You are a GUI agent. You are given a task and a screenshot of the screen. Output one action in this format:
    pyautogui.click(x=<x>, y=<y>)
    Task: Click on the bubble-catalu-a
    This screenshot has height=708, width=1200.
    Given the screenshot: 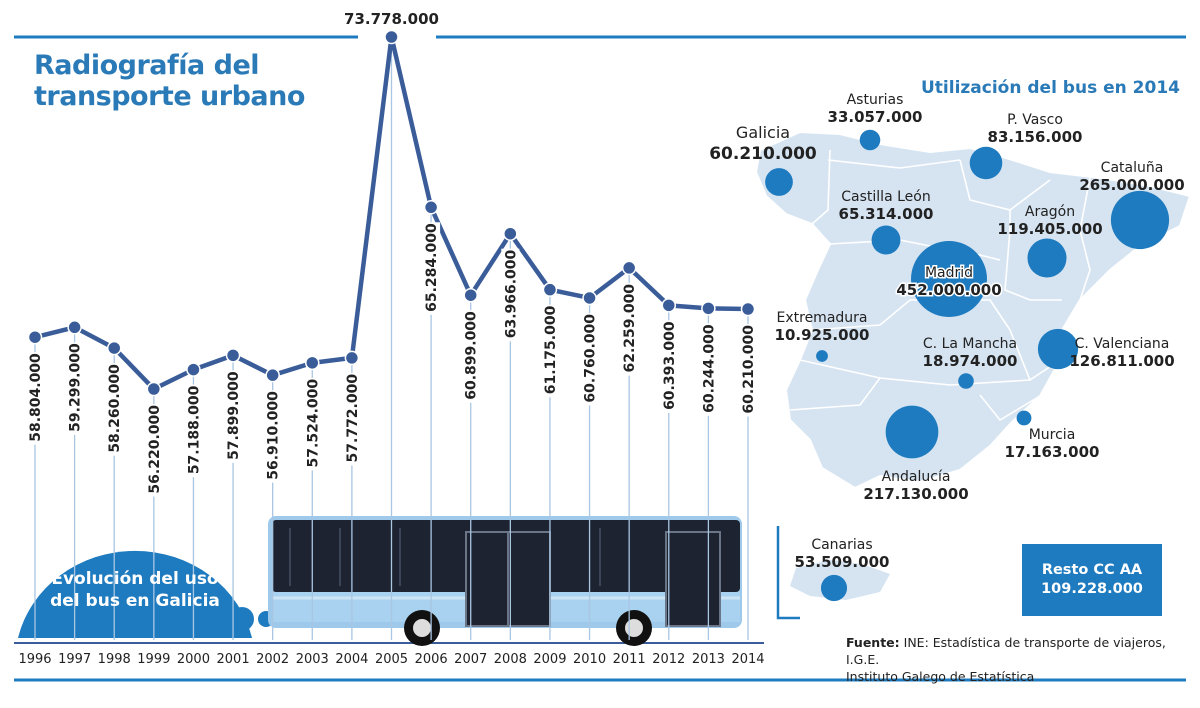 What is the action you would take?
    pyautogui.click(x=1140, y=220)
    